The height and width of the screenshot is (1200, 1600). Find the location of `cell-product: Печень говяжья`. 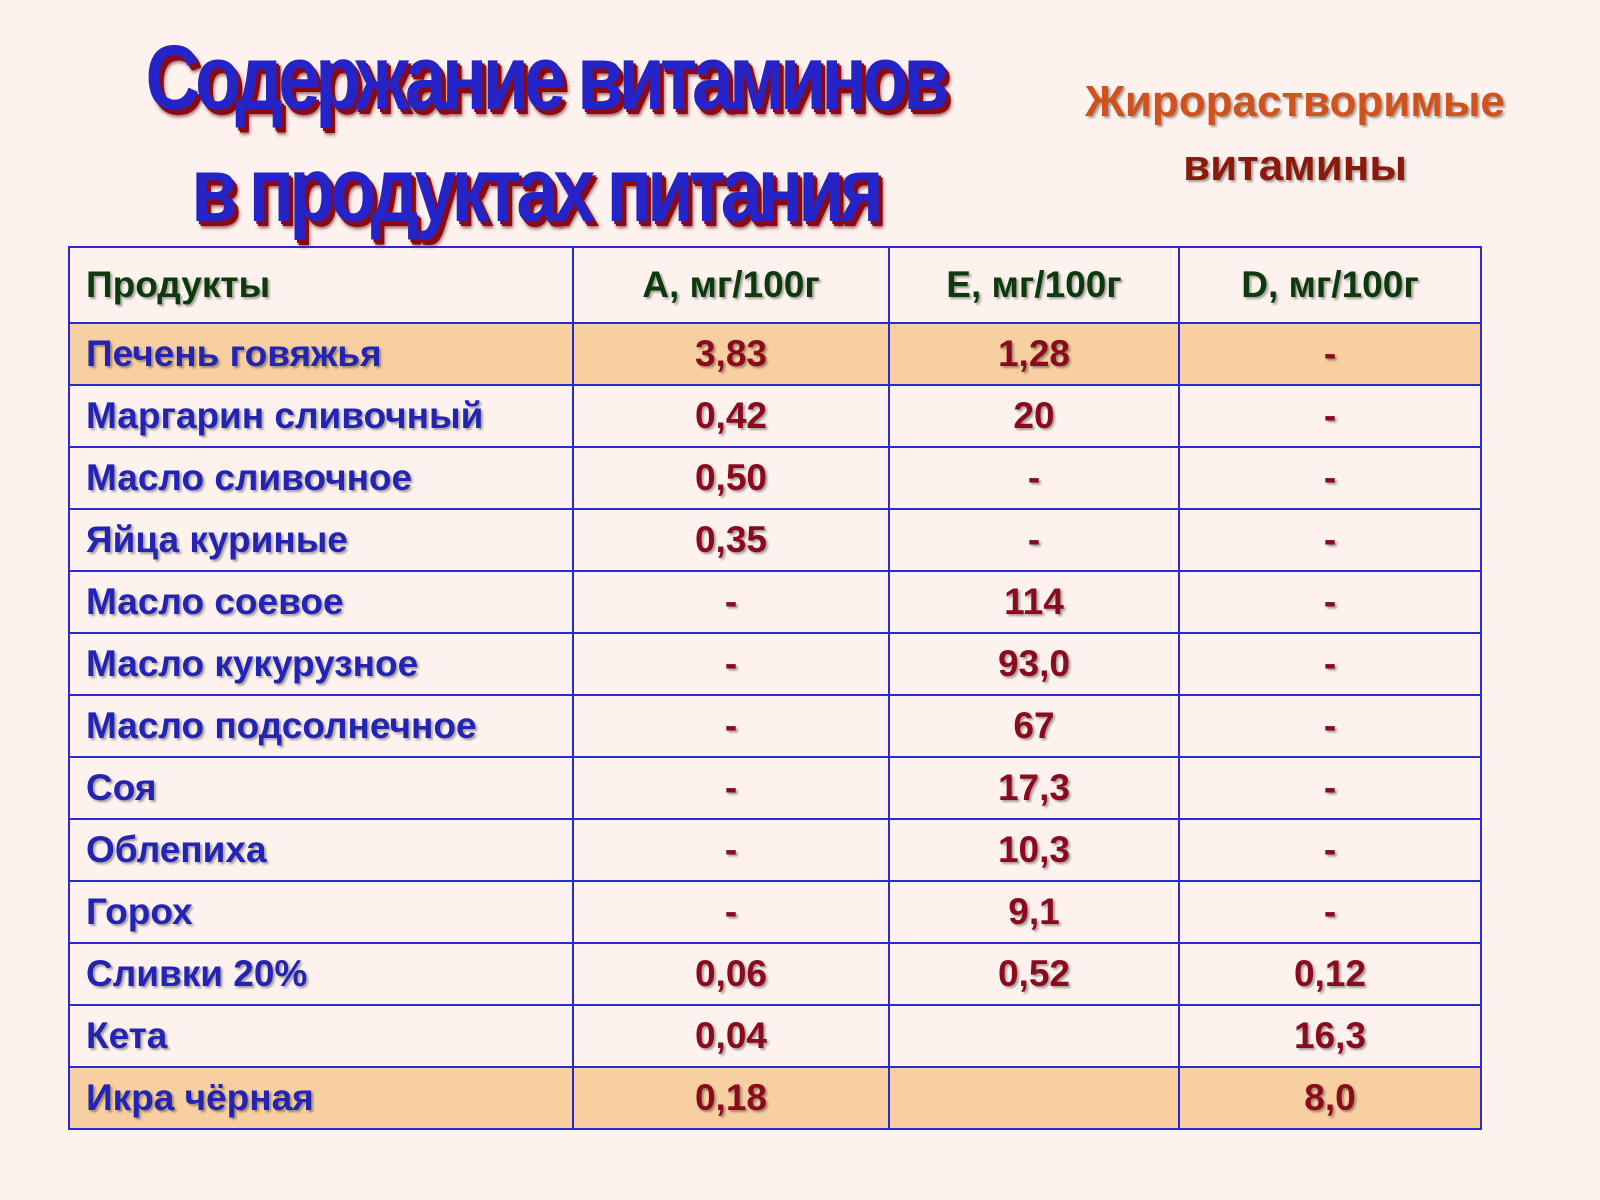

cell-product: Печень говяжья is located at coordinates (321, 354).